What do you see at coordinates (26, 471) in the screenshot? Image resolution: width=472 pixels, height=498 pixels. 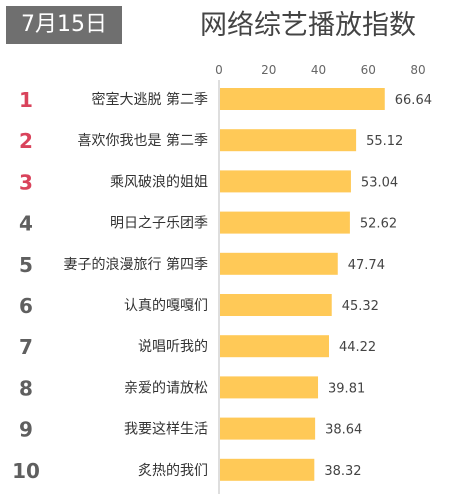 I see `rank-label: 10` at bounding box center [26, 471].